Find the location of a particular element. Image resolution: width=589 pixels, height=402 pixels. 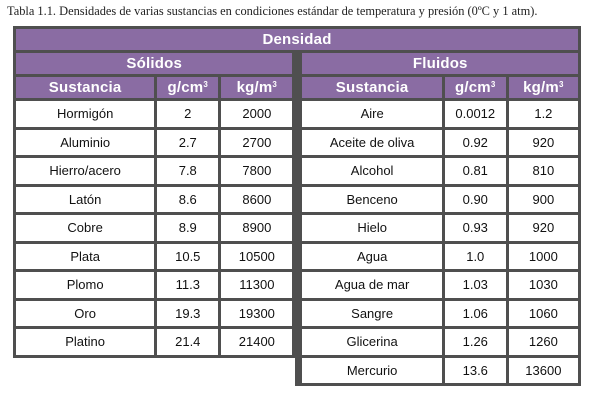

unit-label: g/cm is located at coordinates (185, 87).